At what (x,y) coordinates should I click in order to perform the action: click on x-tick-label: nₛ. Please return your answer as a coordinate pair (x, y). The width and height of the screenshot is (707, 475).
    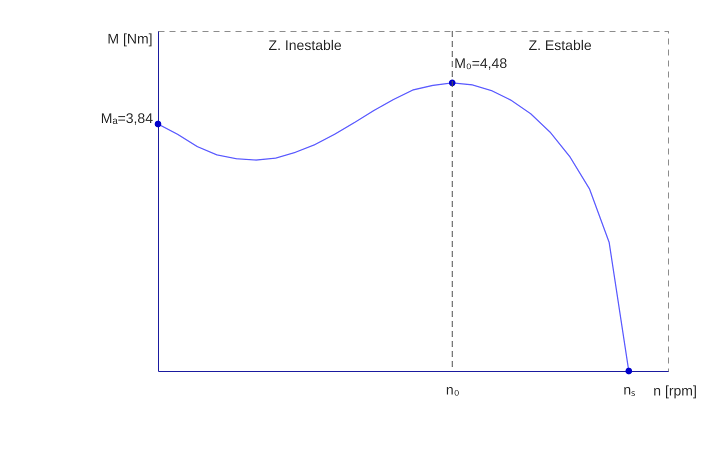
    Looking at the image, I should click on (629, 390).